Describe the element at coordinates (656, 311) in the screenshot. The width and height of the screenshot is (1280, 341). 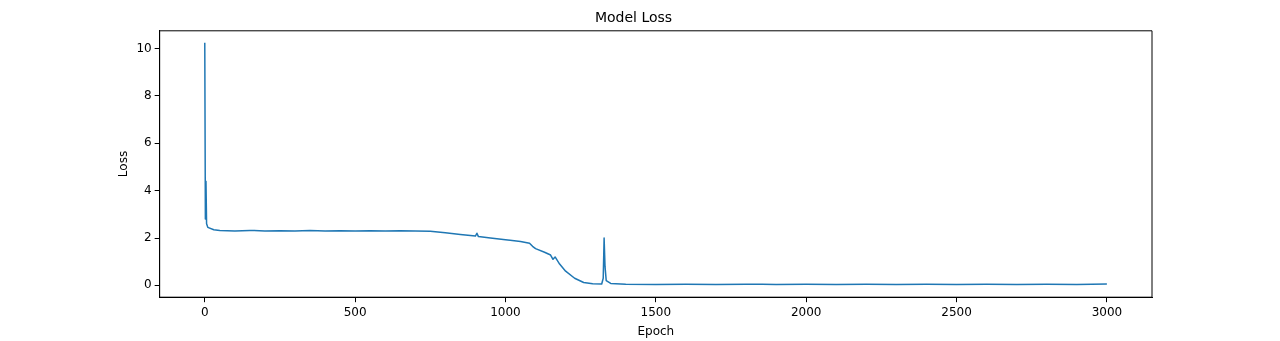
I see `x-tick-label: 1500` at that location.